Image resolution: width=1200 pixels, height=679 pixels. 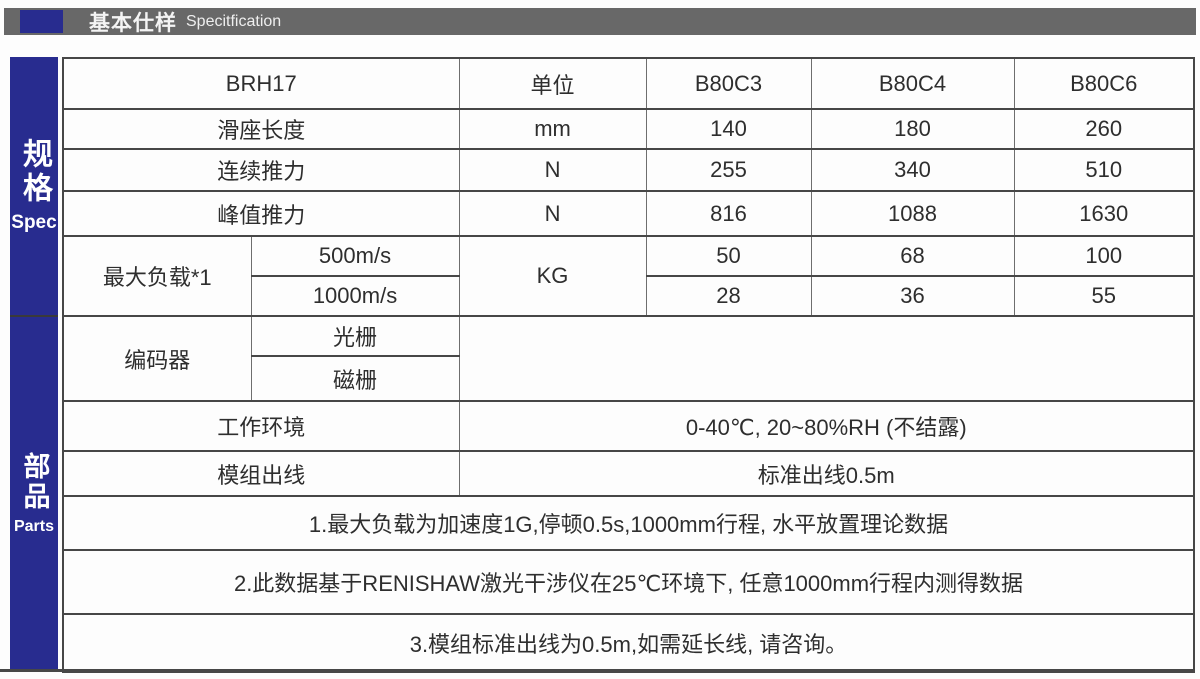 I want to click on value-cell: 1088, so click(x=912, y=213).